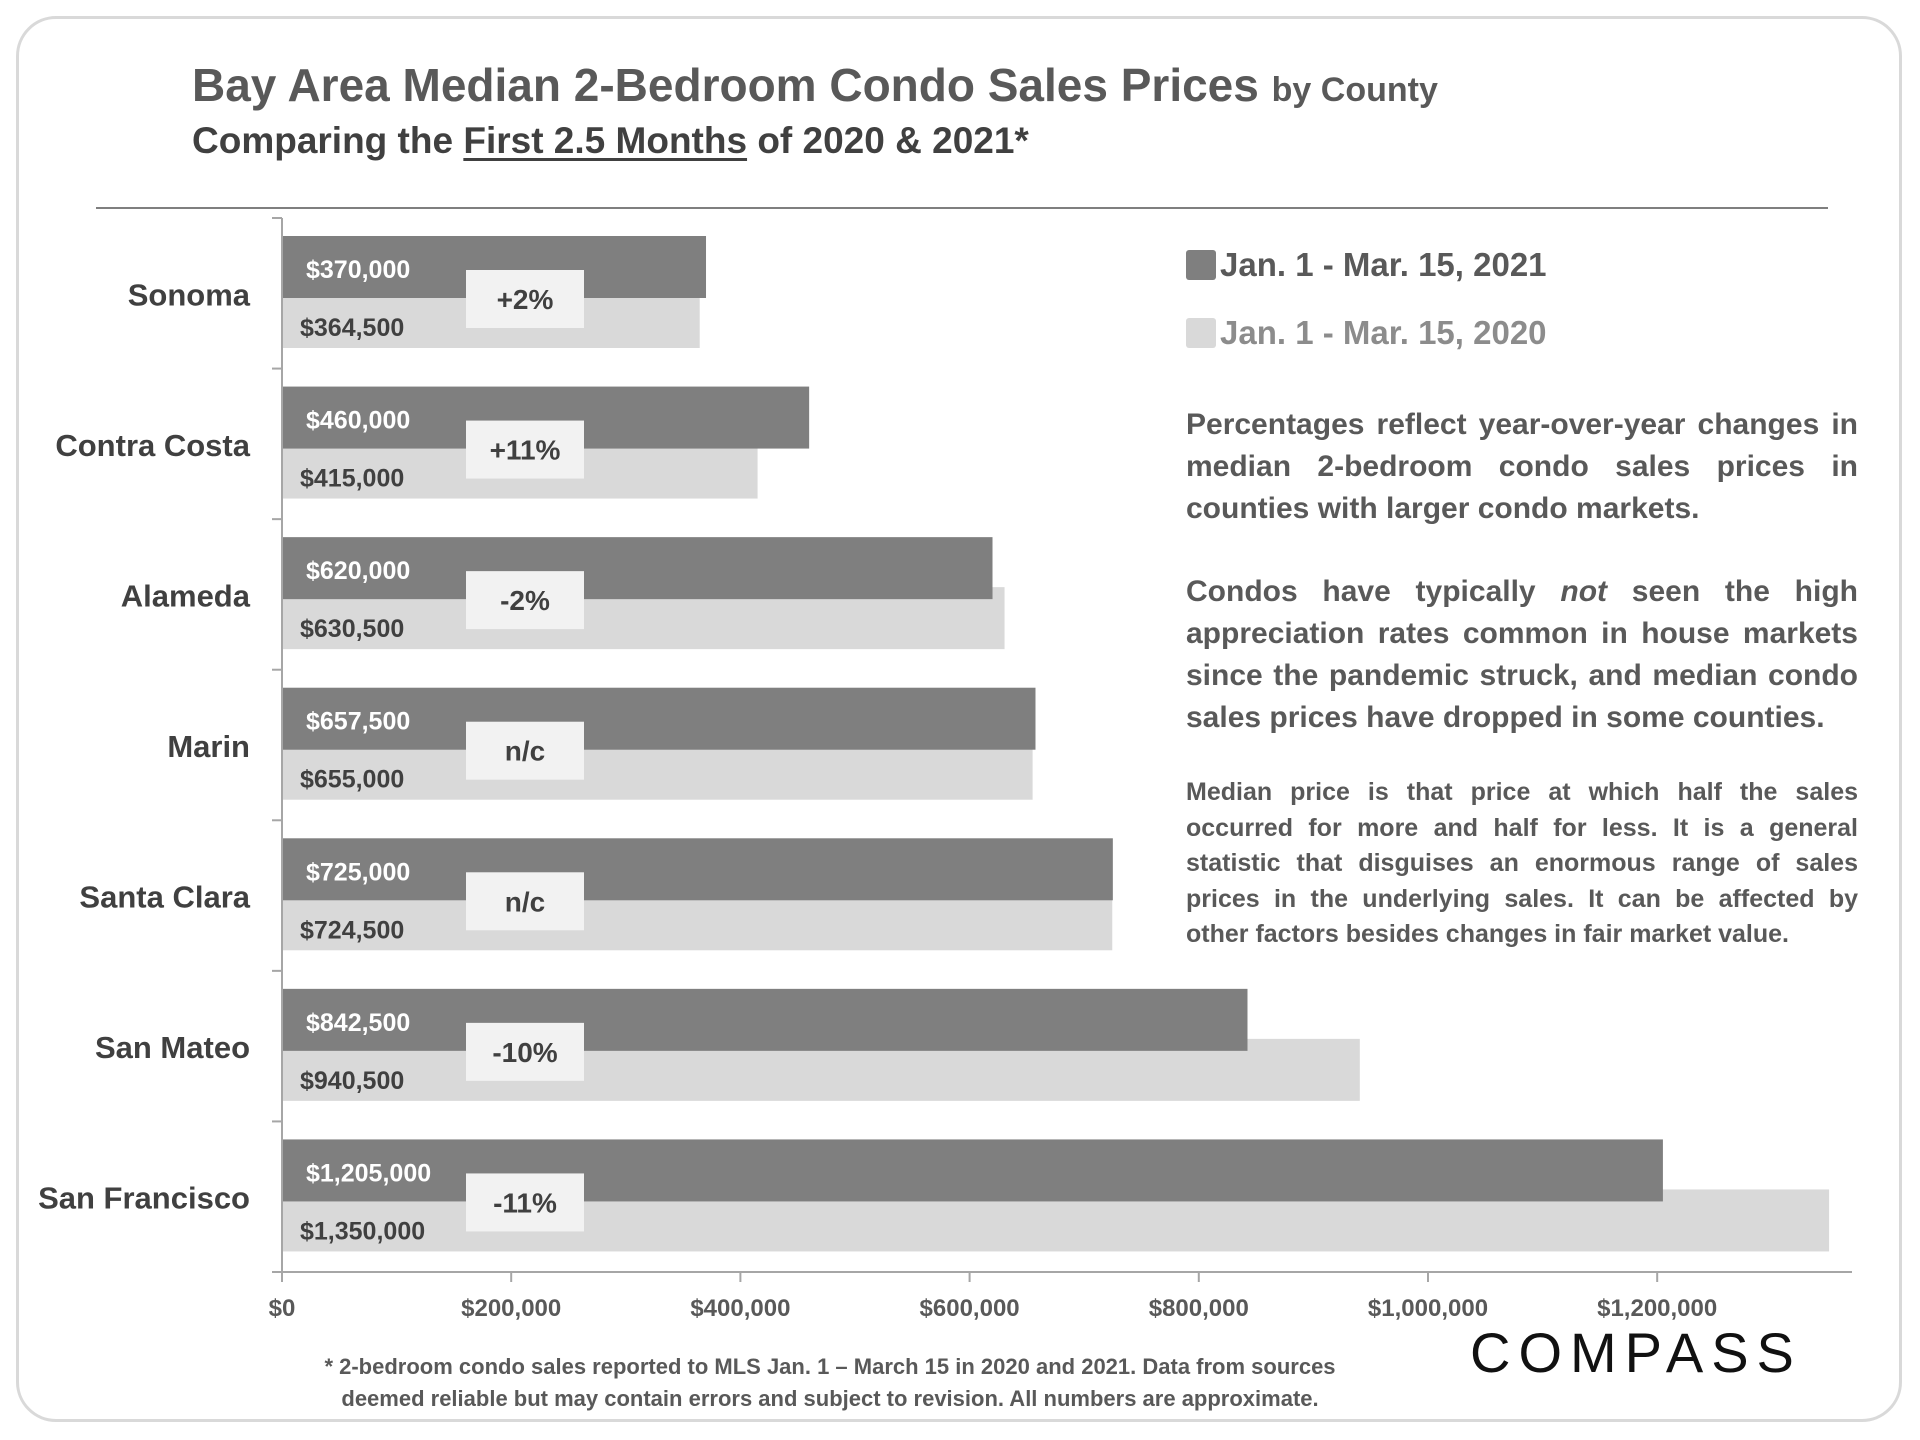 This screenshot has height=1440, width=1920. Describe the element at coordinates (1199, 1308) in the screenshot. I see `x-tick-label: $800,000` at that location.